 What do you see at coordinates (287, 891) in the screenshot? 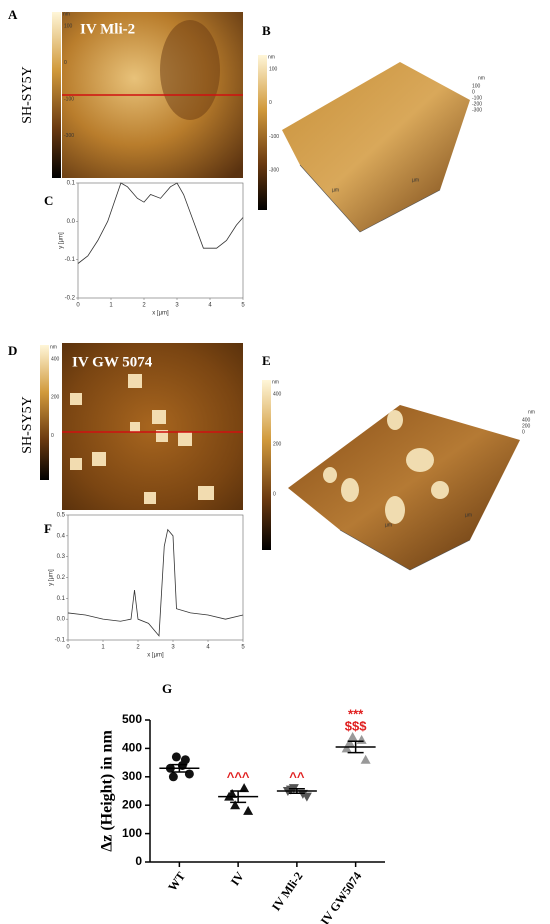
I see `x-tick-label: IV Mli-2` at bounding box center [287, 891].